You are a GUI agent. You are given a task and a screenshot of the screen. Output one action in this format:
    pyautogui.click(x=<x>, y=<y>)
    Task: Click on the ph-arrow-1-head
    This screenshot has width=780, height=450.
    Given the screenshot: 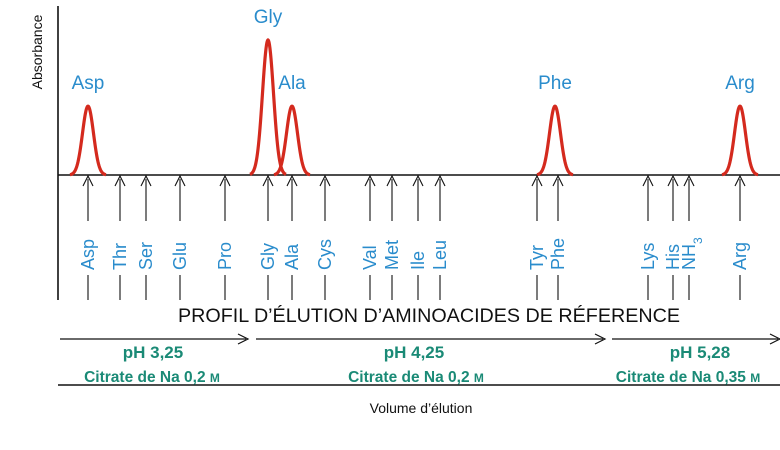 What is the action you would take?
    pyautogui.click(x=243, y=339)
    